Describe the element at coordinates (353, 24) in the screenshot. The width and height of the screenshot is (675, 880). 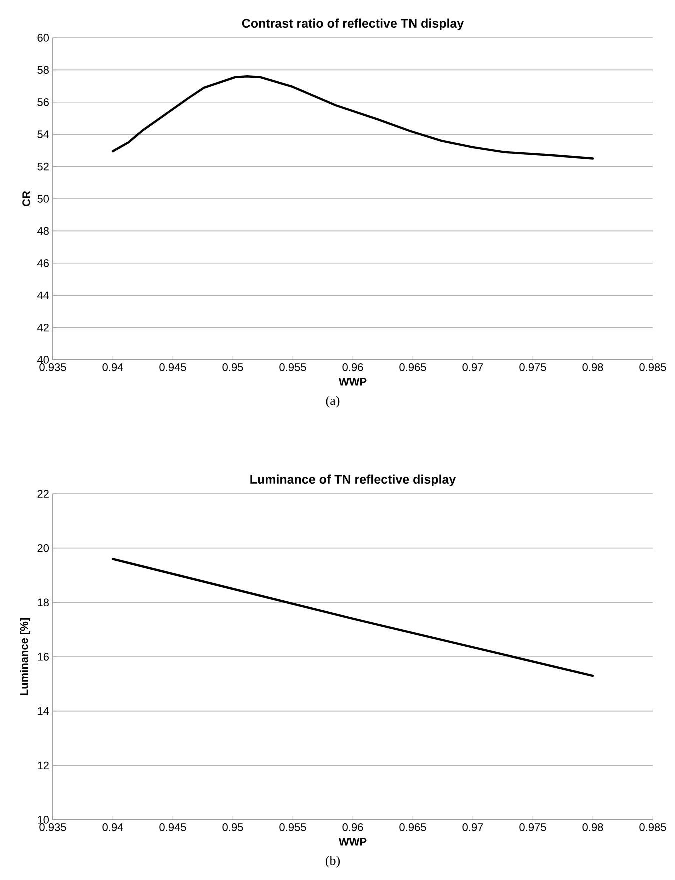
I see `chart-title: Contrast ratio of reflective TN display` at that location.